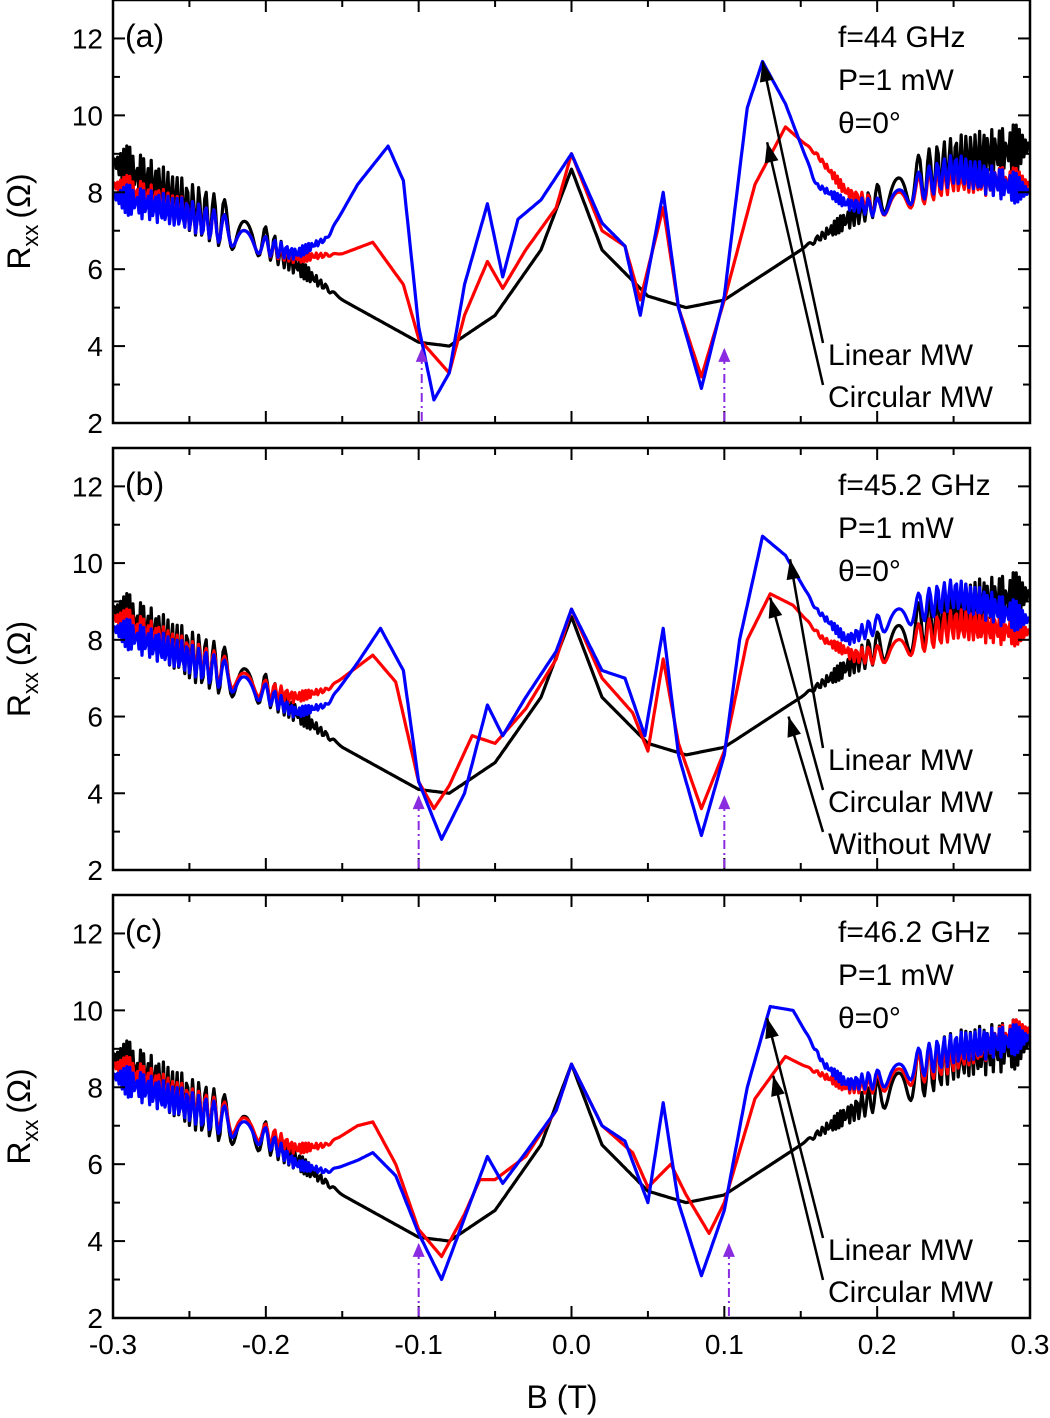  I want to click on panel-label: (b), so click(144, 484).